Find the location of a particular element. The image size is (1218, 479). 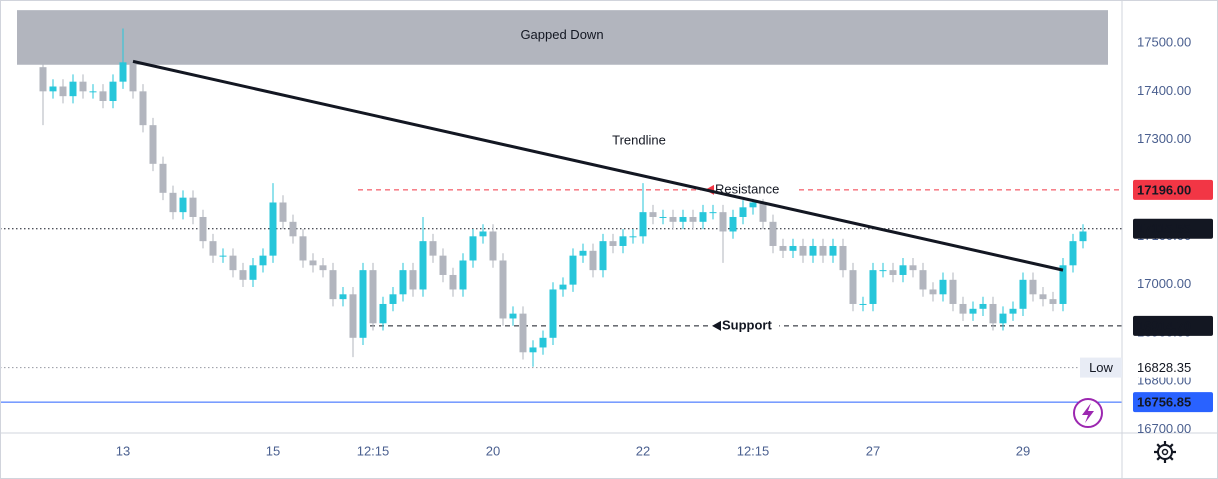

gap-zone is located at coordinates (562, 37).